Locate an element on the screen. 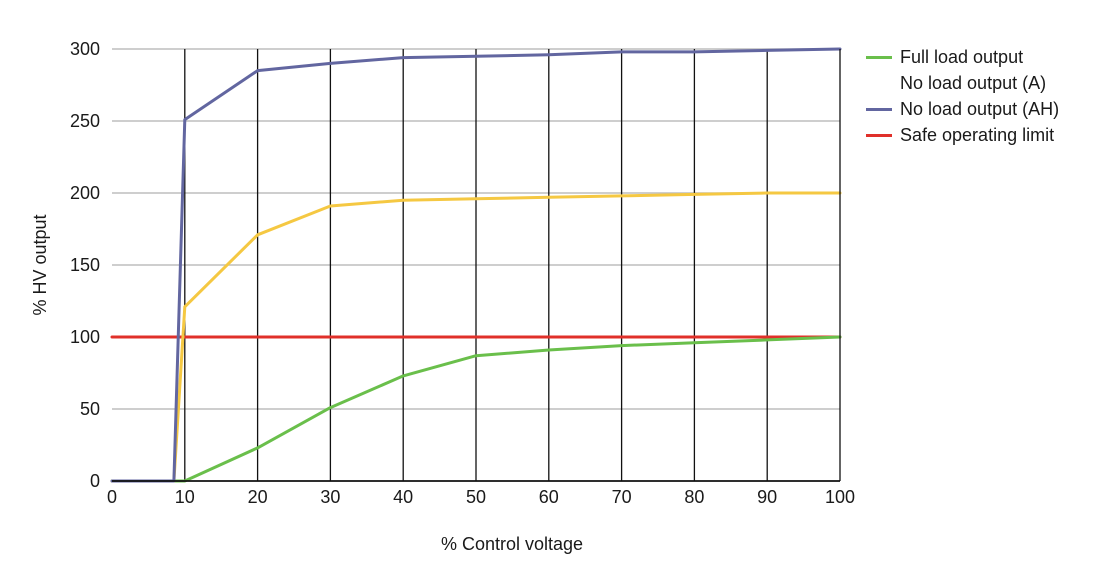  x-tick-label: 30 is located at coordinates (330, 497).